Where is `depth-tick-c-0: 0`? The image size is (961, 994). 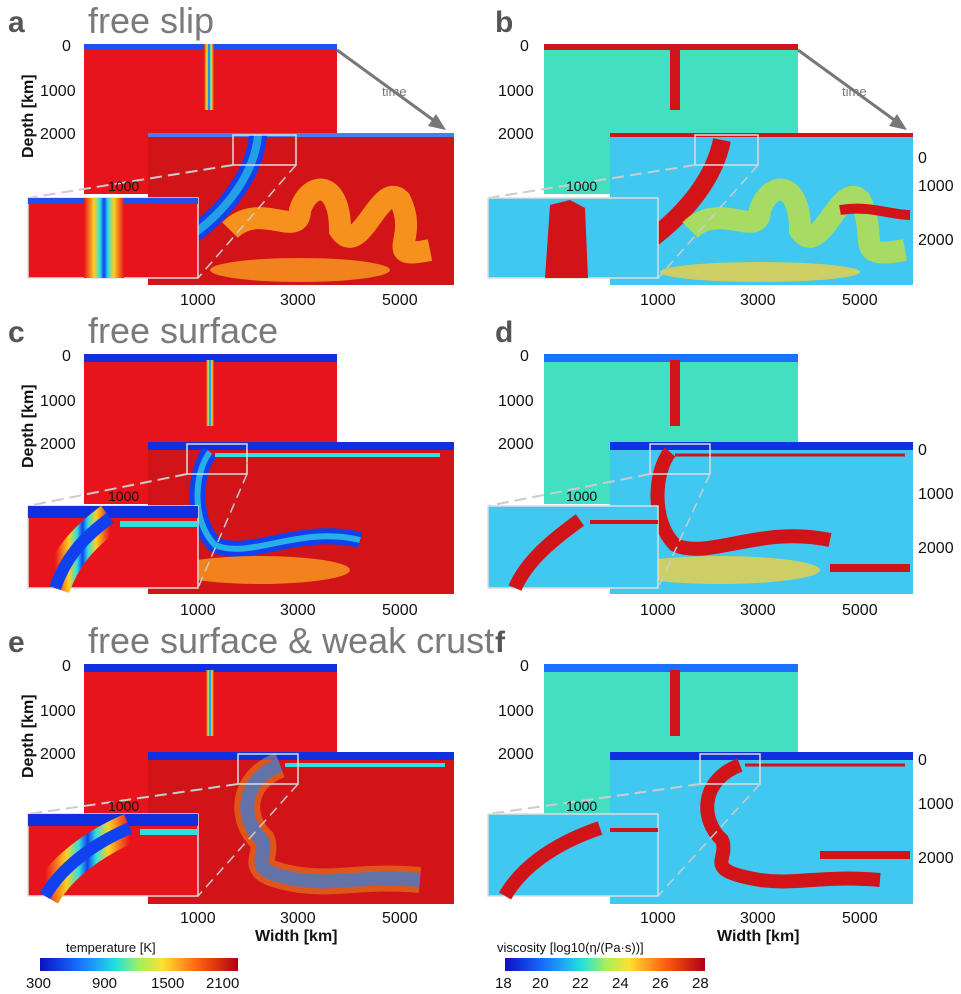
depth-tick-c-0: 0 is located at coordinates (66, 356).